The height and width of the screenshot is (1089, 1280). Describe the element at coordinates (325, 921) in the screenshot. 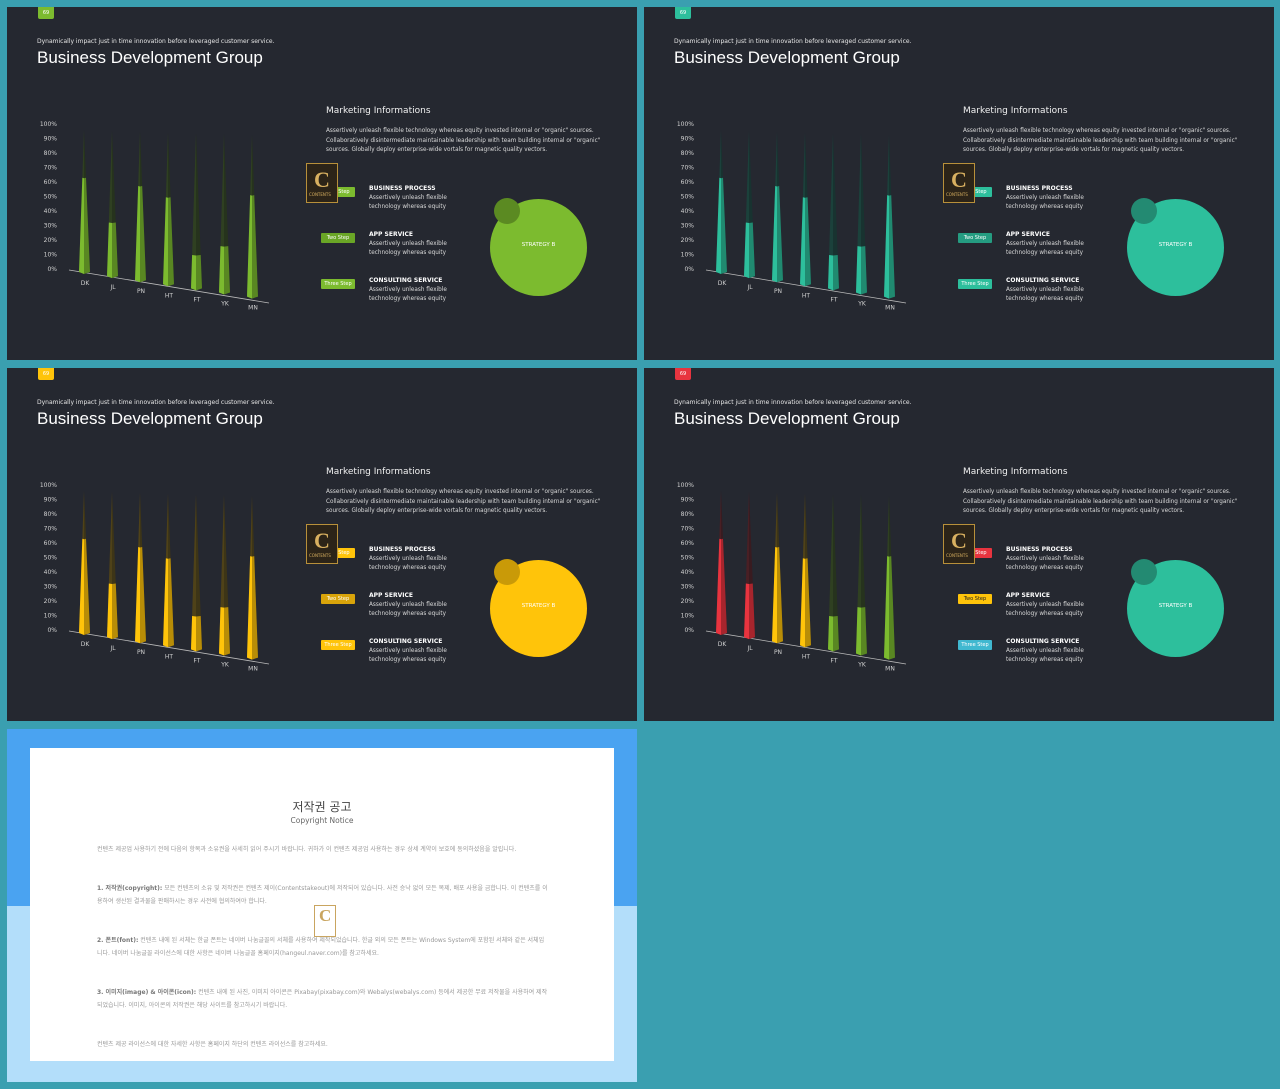

I see `copyright-logo: C` at that location.